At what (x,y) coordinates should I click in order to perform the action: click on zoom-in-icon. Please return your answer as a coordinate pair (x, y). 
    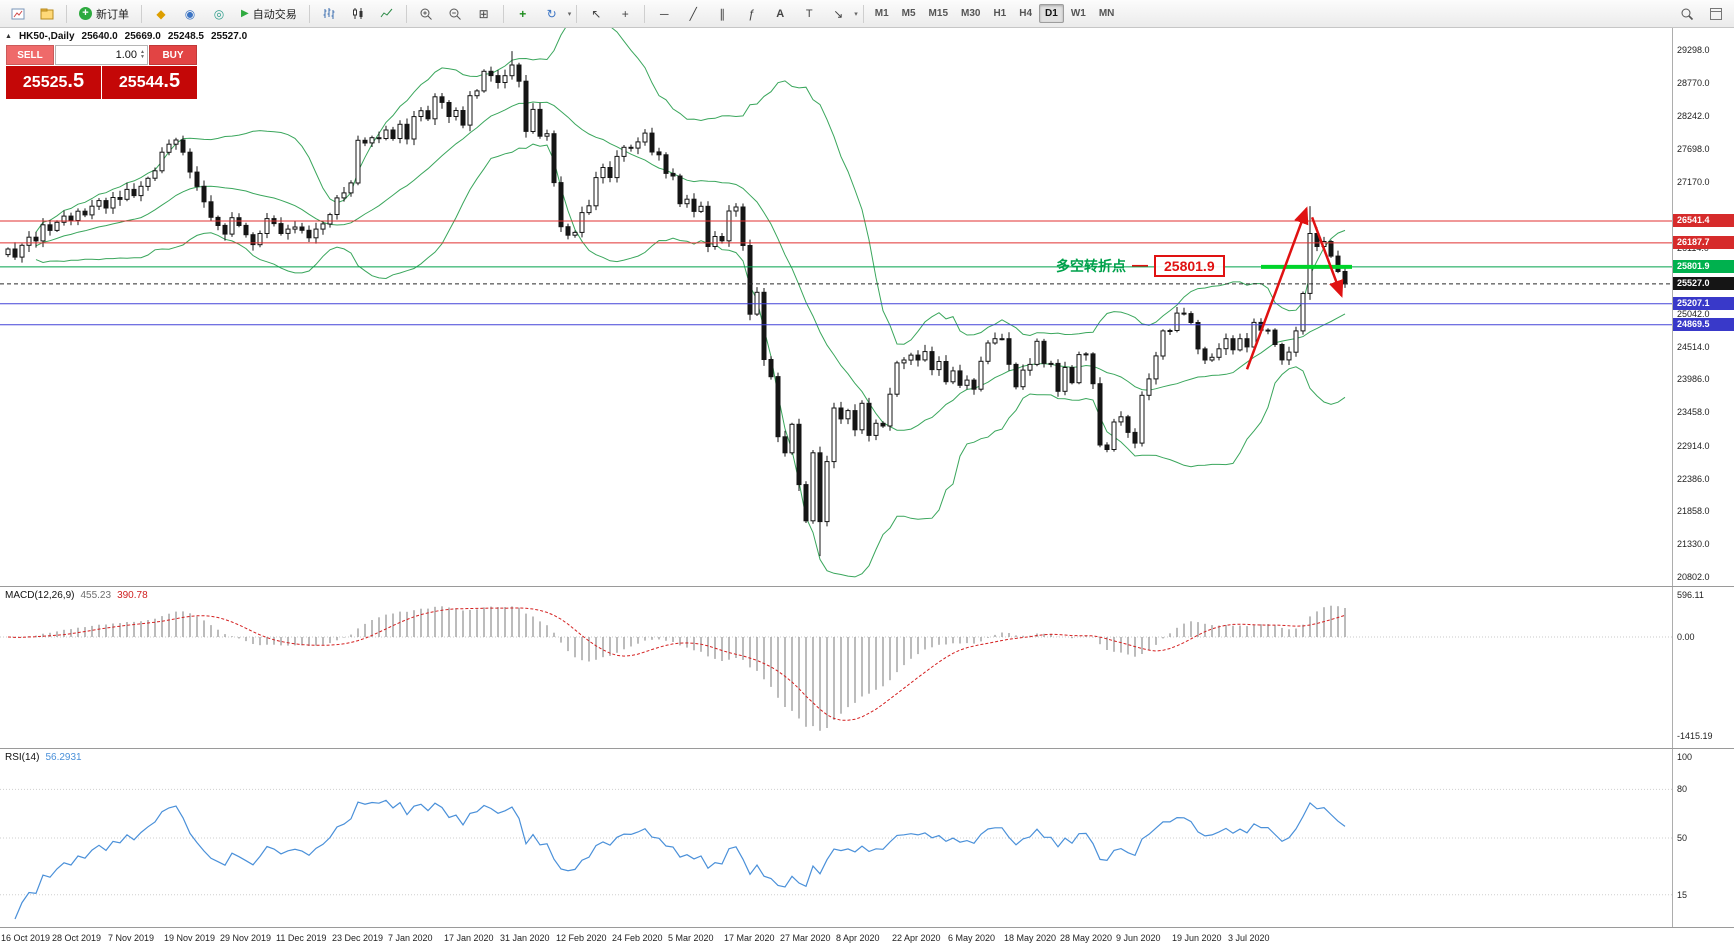
    Looking at the image, I should click on (426, 14).